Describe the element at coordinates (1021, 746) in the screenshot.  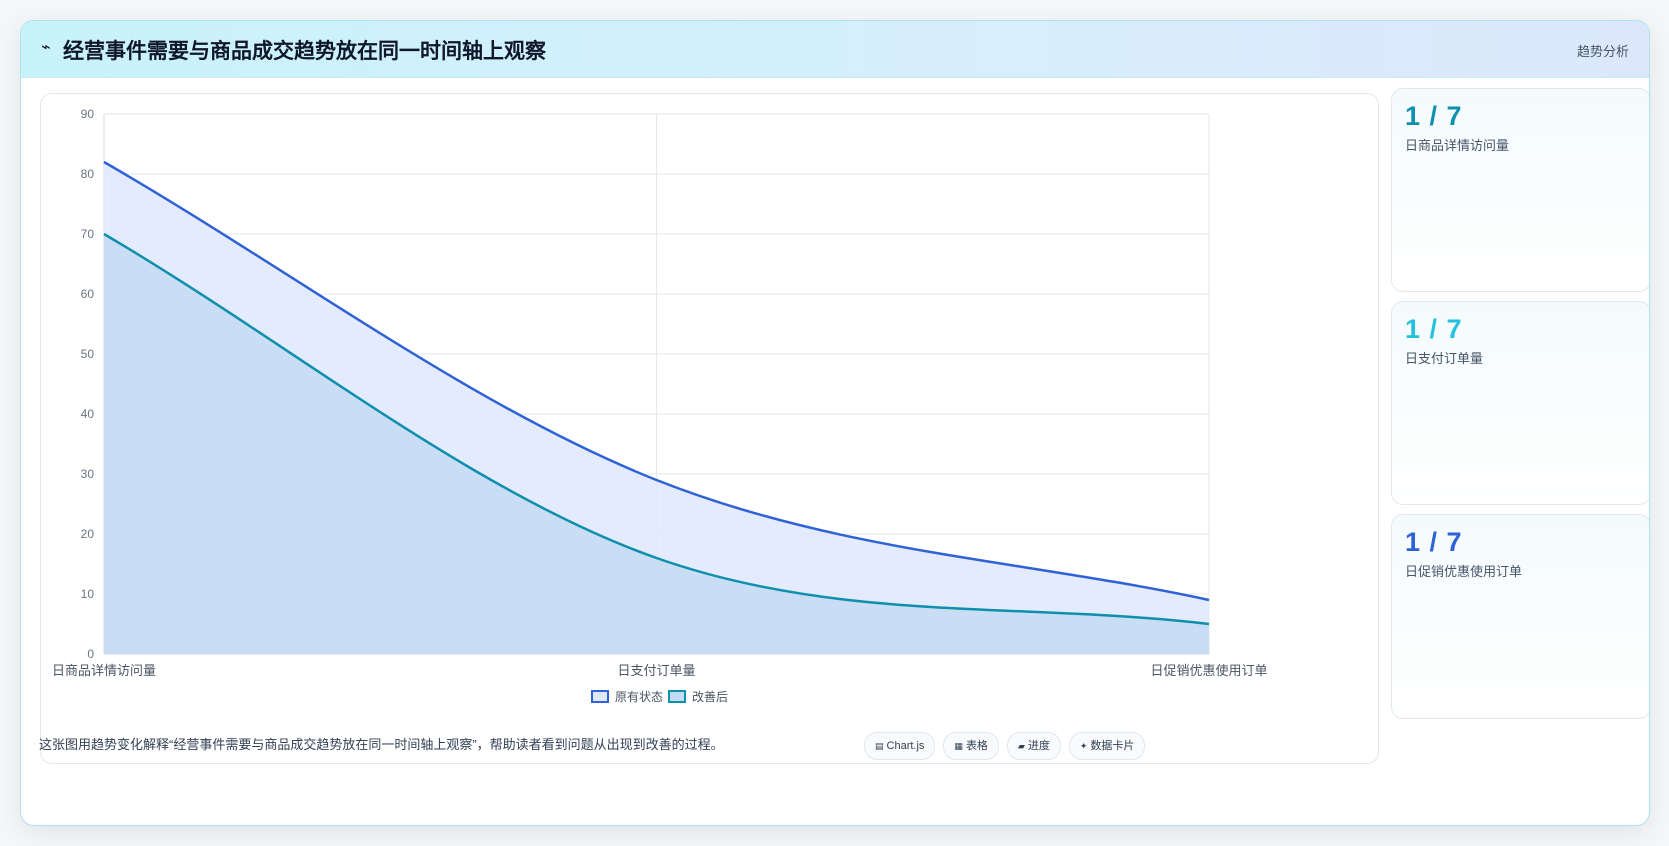
I see `progress-icon: ▰` at that location.